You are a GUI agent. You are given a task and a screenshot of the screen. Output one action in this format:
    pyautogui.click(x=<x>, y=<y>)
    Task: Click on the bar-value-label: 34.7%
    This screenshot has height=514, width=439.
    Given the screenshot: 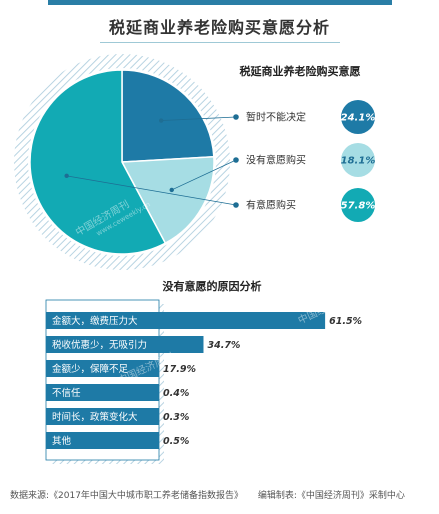 What is the action you would take?
    pyautogui.click(x=223, y=345)
    